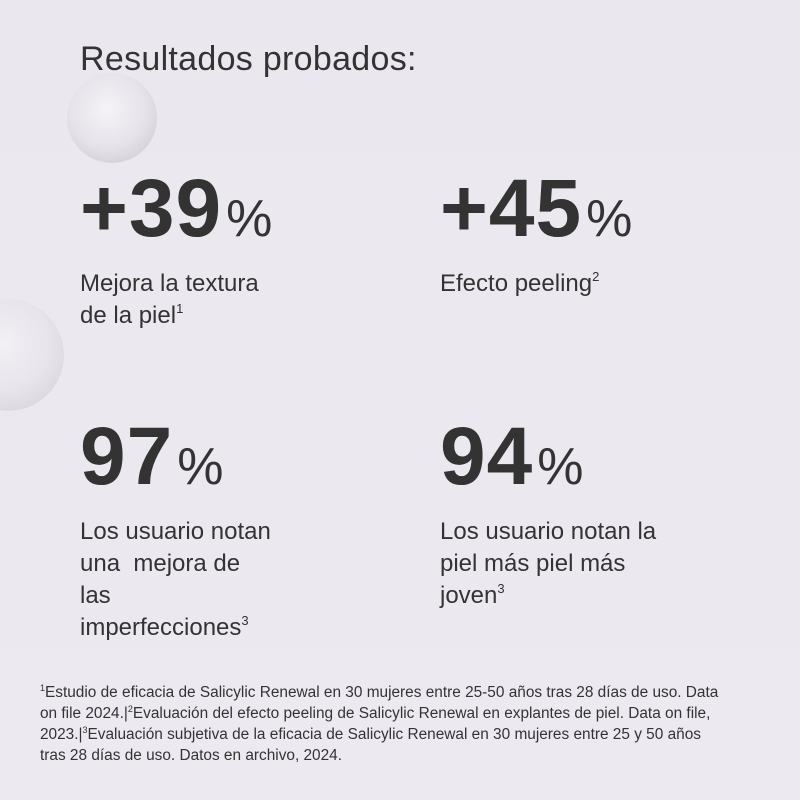 The image size is (800, 800). Describe the element at coordinates (520, 283) in the screenshot. I see `description-line: Efecto peeling2` at that location.